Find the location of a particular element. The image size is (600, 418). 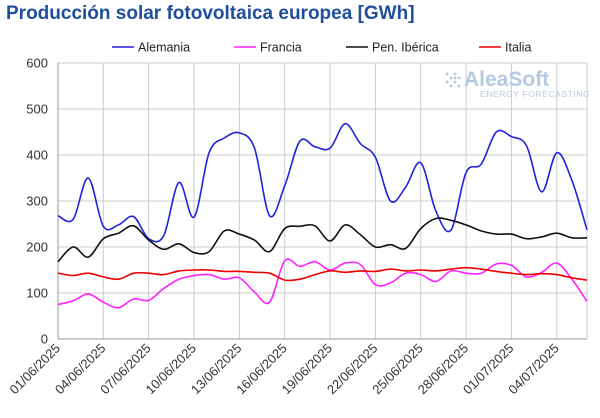

series-line-italia is located at coordinates (322, 274).